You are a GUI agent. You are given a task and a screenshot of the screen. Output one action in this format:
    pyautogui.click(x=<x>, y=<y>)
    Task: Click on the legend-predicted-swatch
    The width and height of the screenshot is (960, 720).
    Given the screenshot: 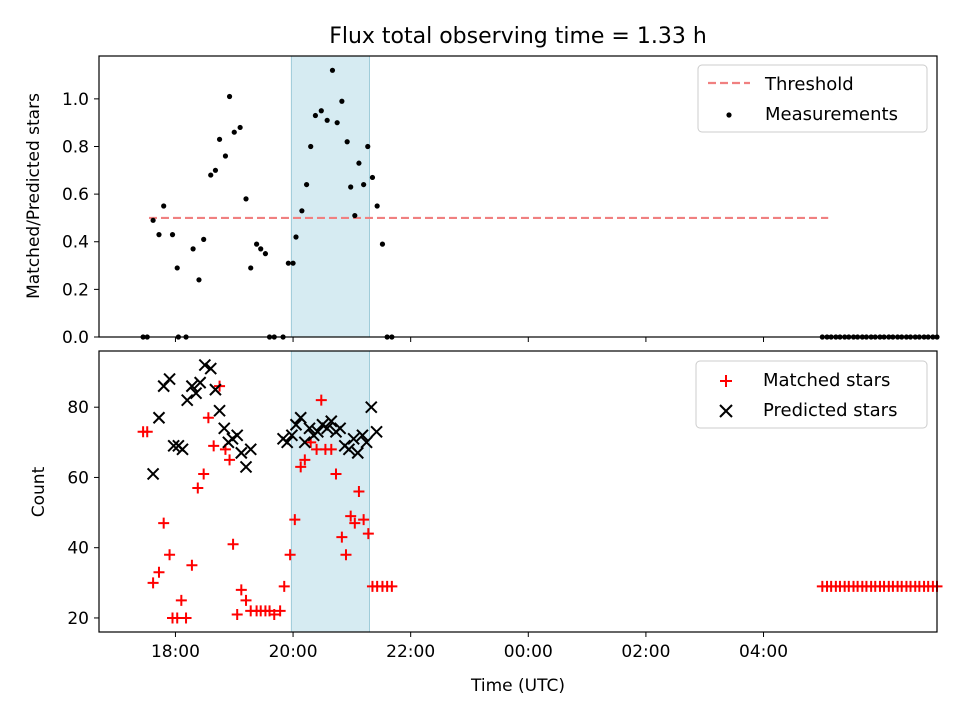 What is the action you would take?
    pyautogui.click(x=726, y=411)
    